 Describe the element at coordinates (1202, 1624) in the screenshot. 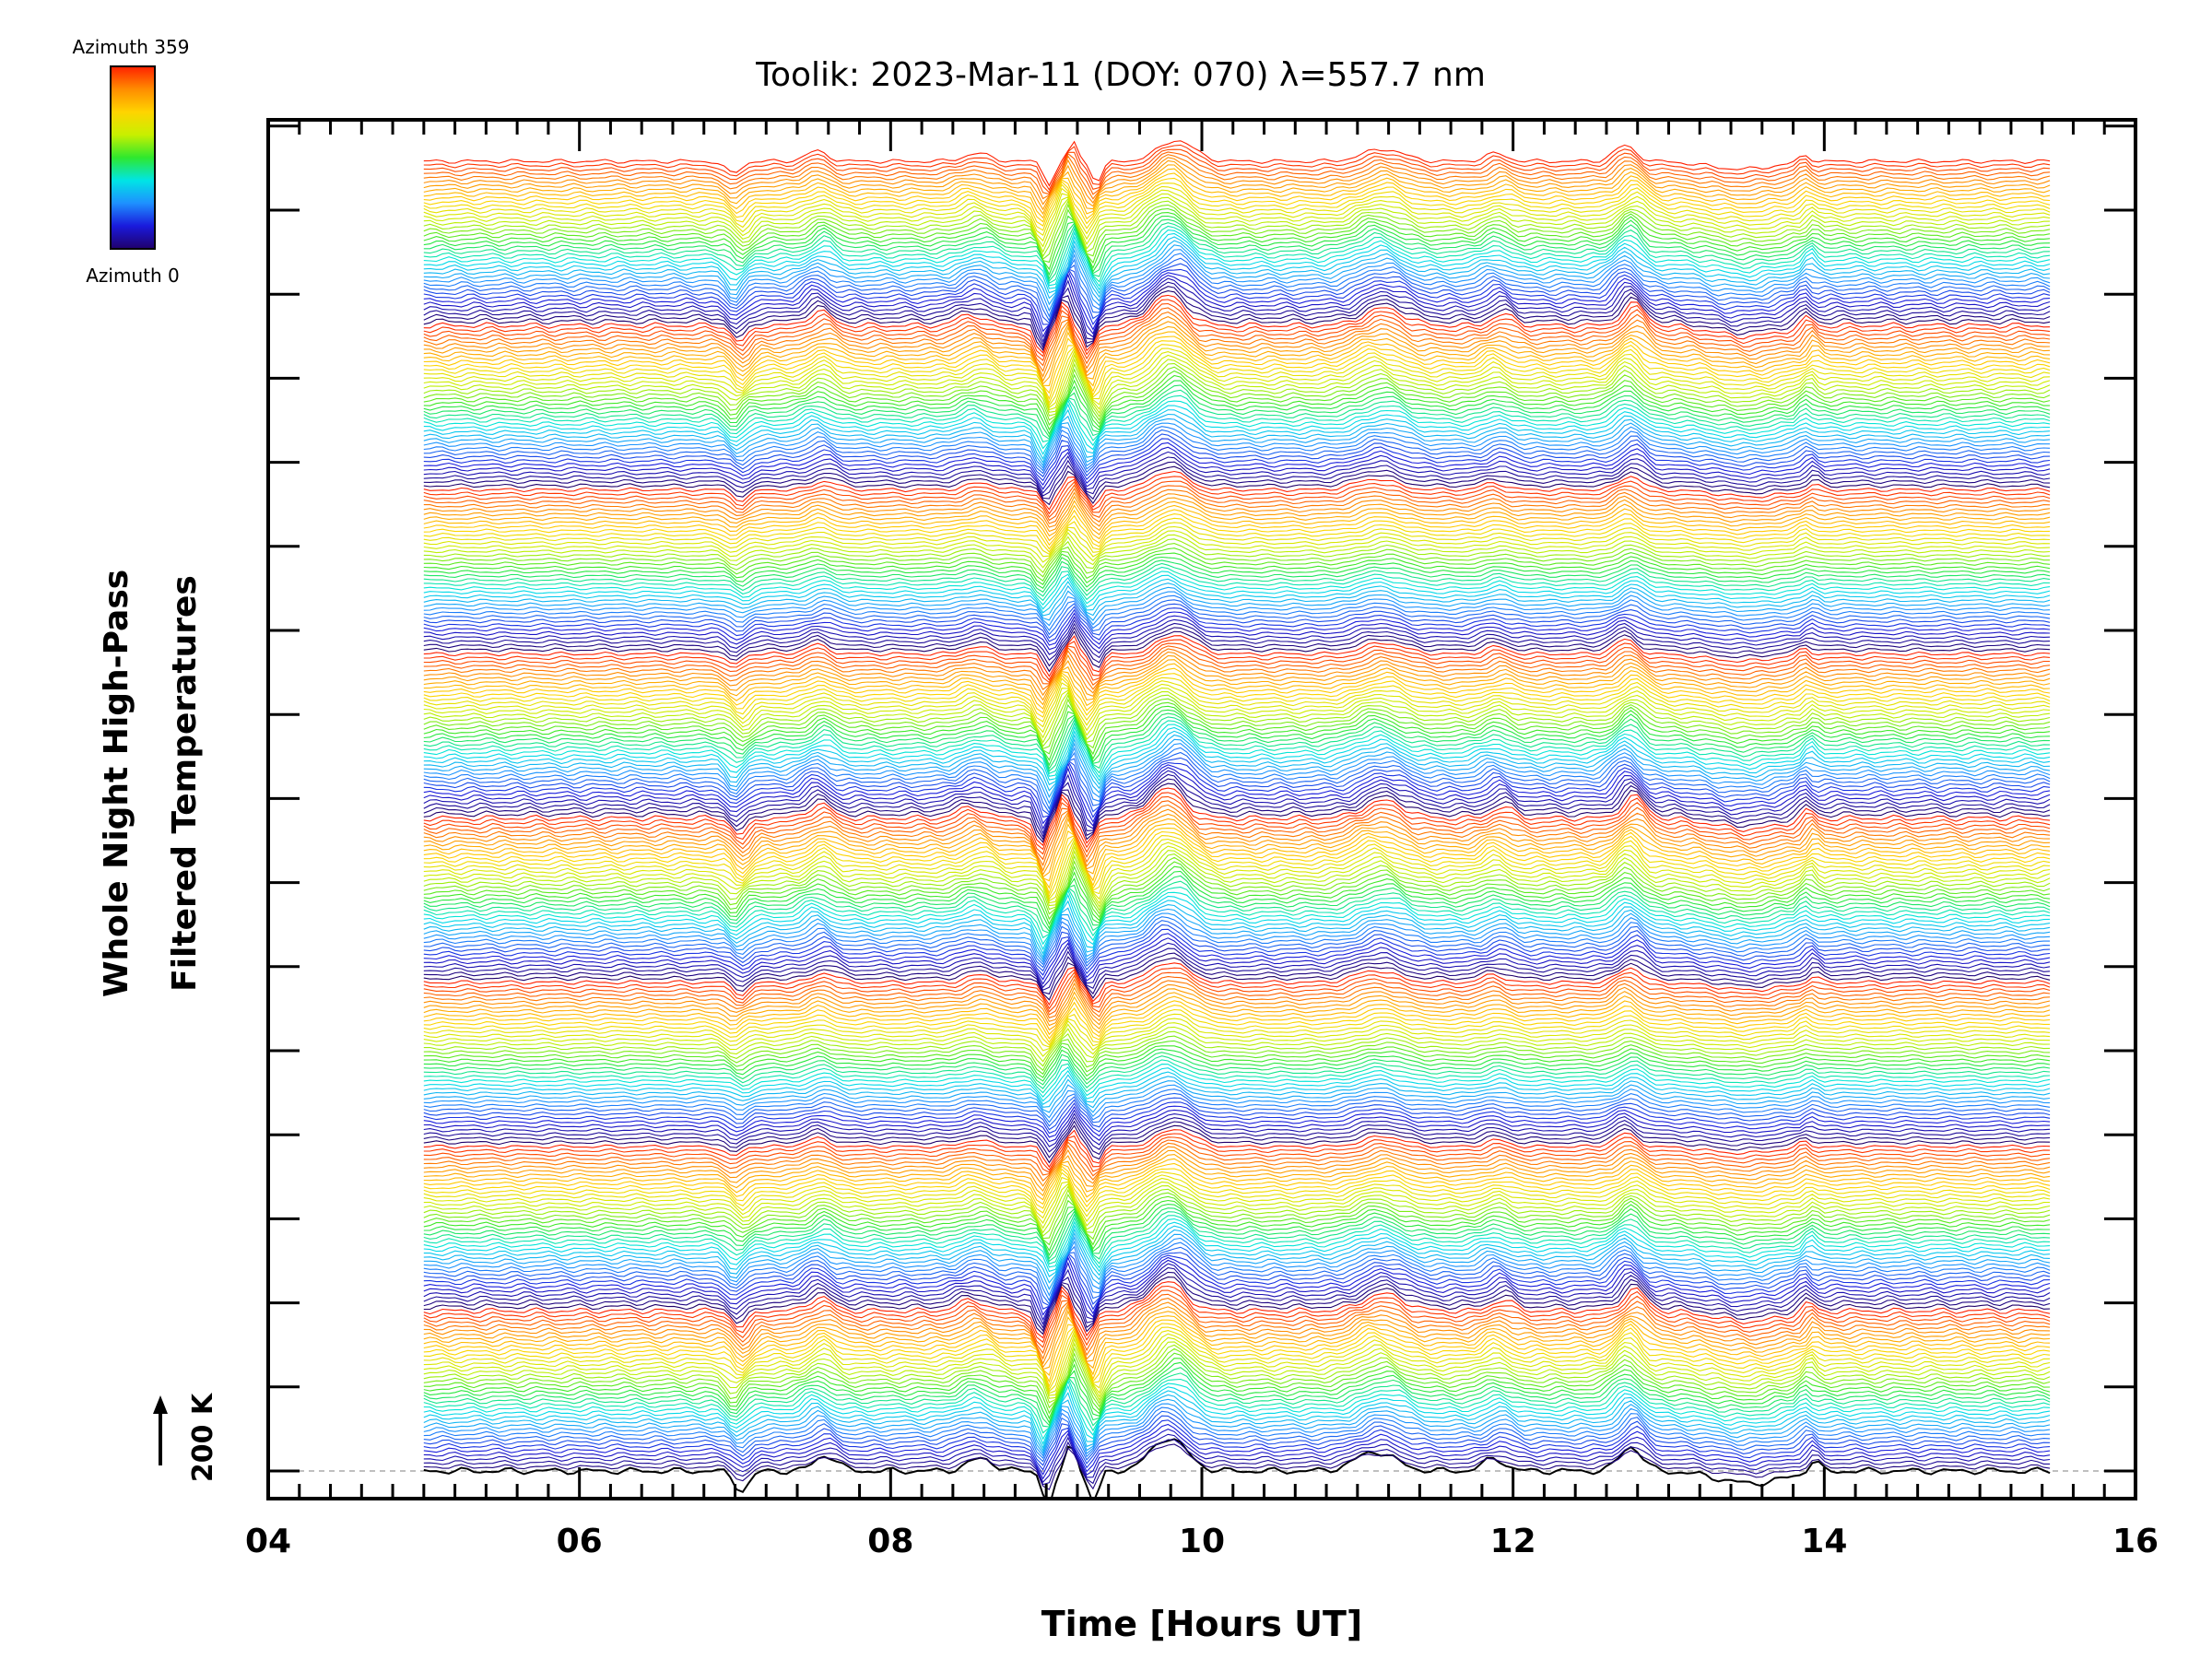

I see `x-axis-label: Time [Hours UT]` at that location.